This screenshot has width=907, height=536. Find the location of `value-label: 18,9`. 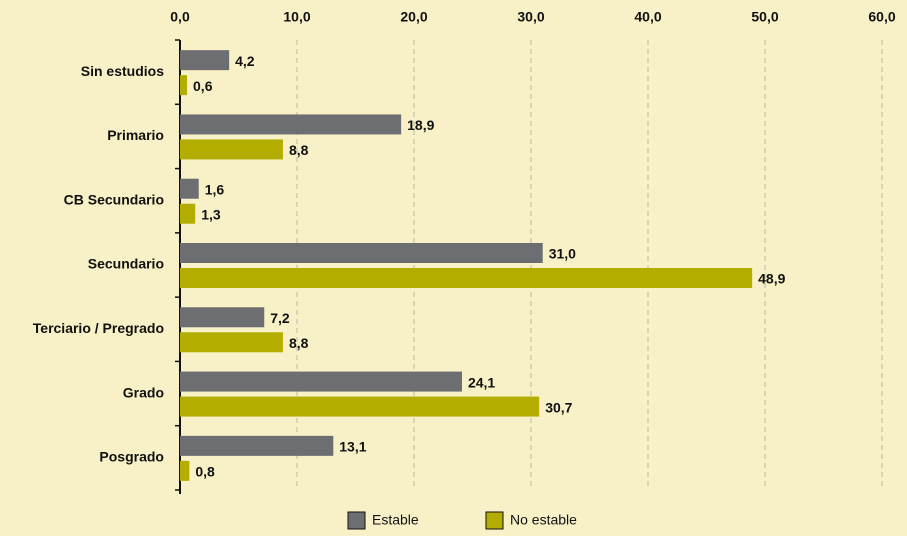

value-label: 18,9 is located at coordinates (420, 125).